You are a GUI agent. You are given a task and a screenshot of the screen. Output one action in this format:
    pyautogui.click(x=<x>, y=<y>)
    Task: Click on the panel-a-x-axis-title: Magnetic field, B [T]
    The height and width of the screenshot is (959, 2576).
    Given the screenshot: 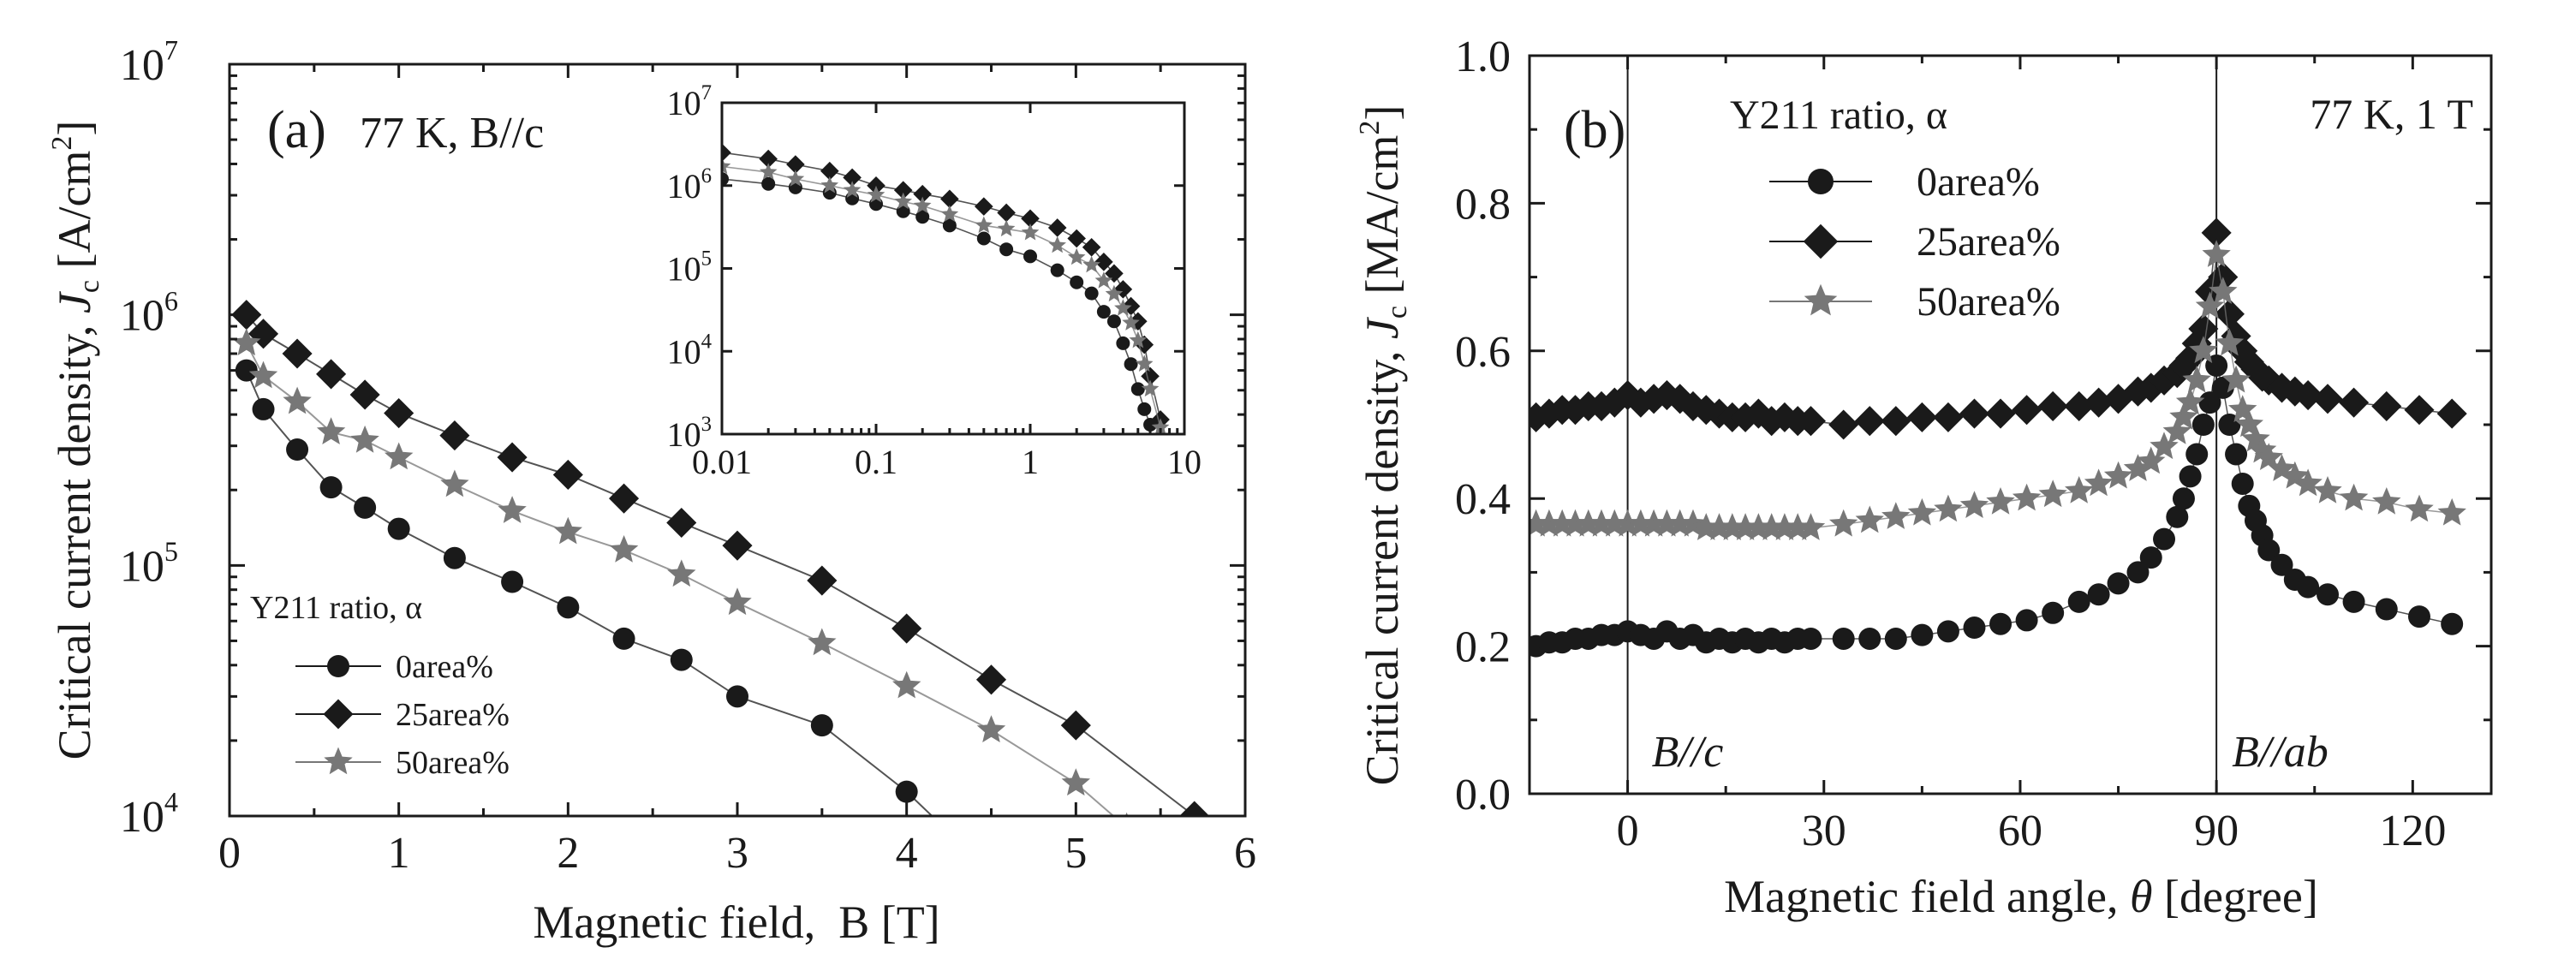 What is the action you would take?
    pyautogui.click(x=736, y=922)
    